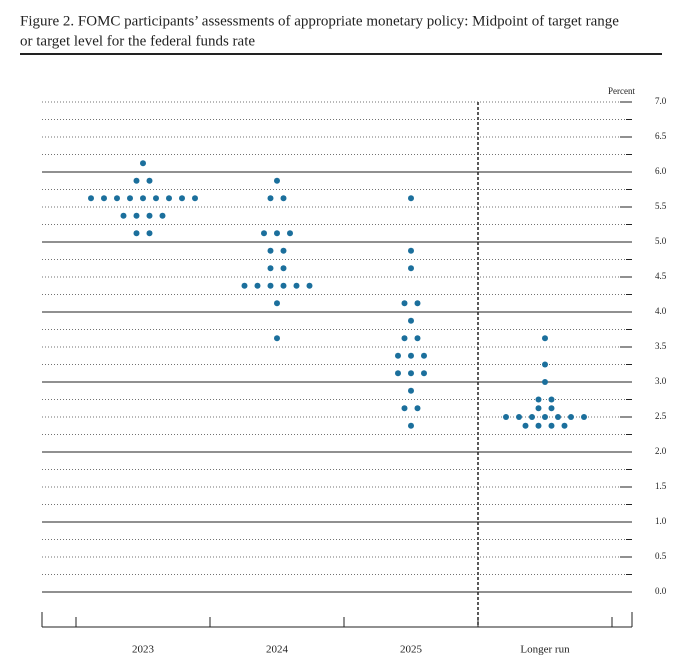 The width and height of the screenshot is (700, 666). I want to click on y-tick-label: 6.5, so click(661, 136).